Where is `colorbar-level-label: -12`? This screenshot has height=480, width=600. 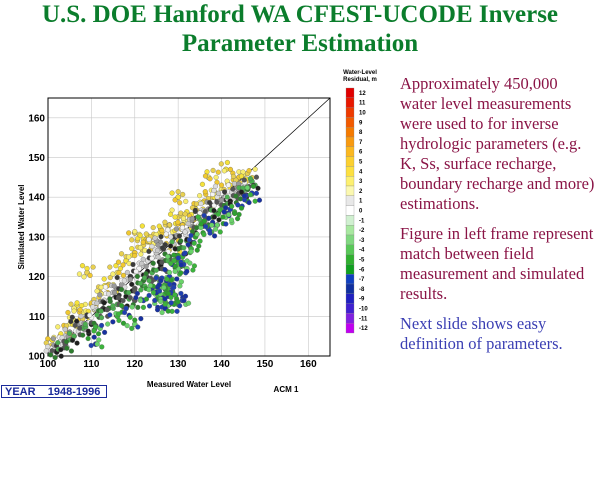 colorbar-level-label: -12 is located at coordinates (363, 329).